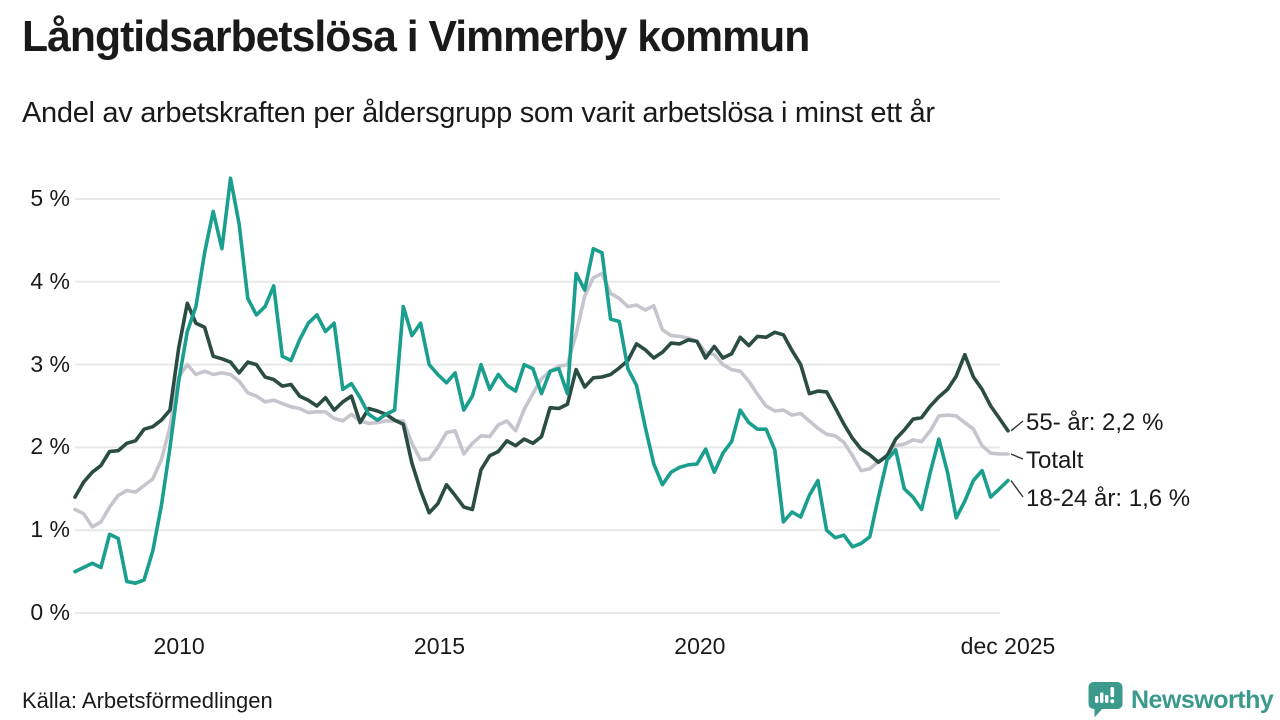 Image resolution: width=1280 pixels, height=720 pixels. What do you see at coordinates (50, 280) in the screenshot?
I see `y-tick-label: 4 %` at bounding box center [50, 280].